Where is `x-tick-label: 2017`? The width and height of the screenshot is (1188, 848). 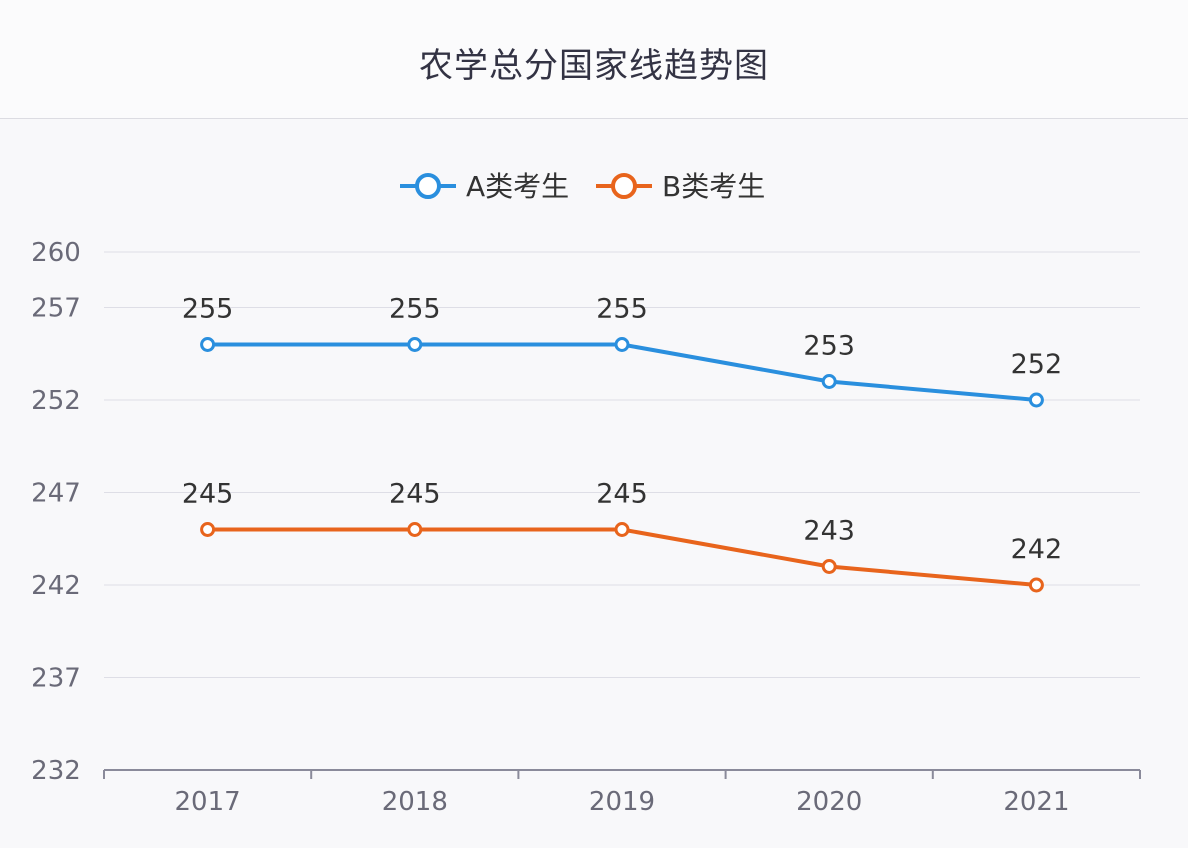
x-tick-label: 2017 is located at coordinates (208, 802).